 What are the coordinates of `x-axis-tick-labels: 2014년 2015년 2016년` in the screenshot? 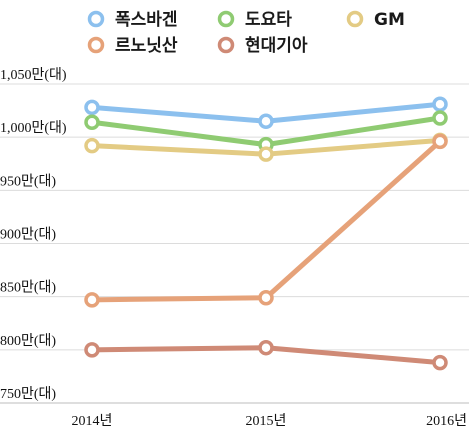 It's located at (269, 421).